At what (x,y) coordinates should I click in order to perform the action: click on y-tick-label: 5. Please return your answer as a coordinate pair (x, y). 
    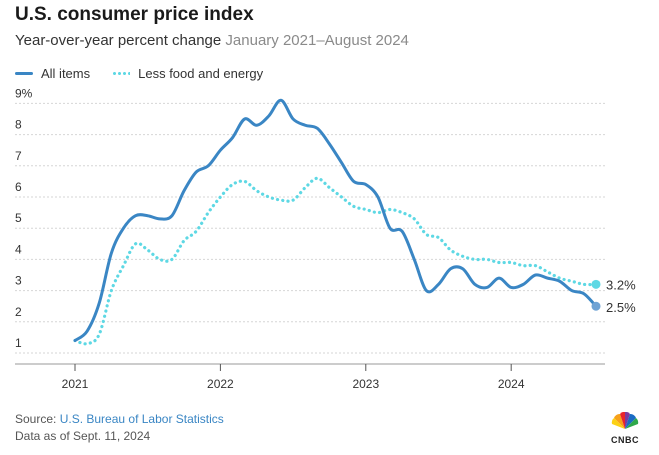
    Looking at the image, I should click on (18, 218).